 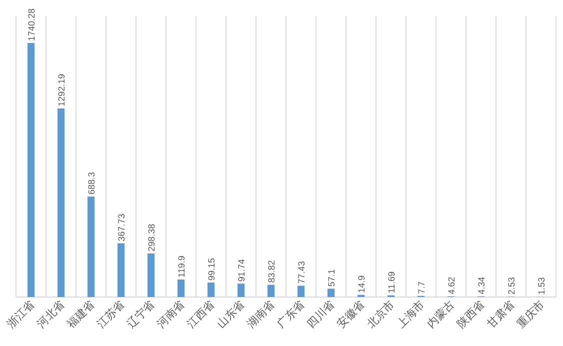 I want to click on x-tick-label: 山东省, so click(x=231, y=314).